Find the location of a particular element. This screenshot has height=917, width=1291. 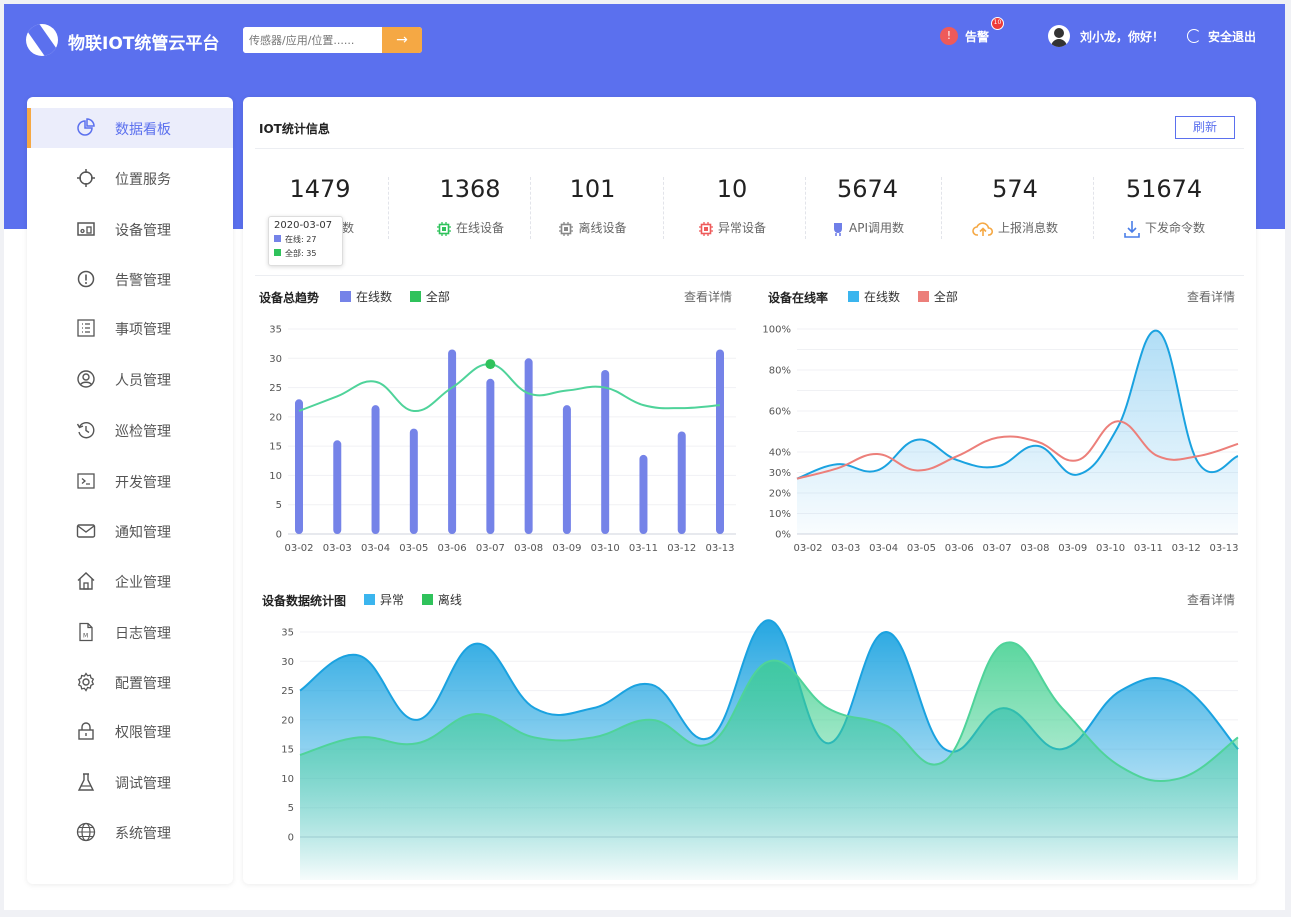

sidebar-item-config: 配置管理 is located at coordinates (130, 682).